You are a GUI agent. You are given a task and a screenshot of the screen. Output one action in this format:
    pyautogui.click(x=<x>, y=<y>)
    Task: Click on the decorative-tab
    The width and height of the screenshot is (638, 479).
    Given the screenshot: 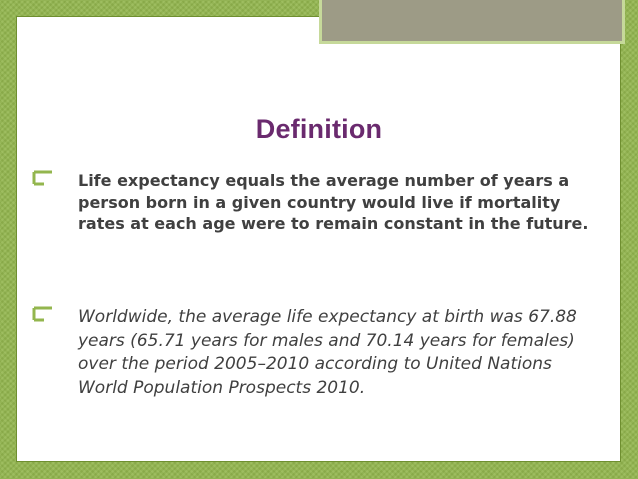 What is the action you would take?
    pyautogui.click(x=472, y=22)
    